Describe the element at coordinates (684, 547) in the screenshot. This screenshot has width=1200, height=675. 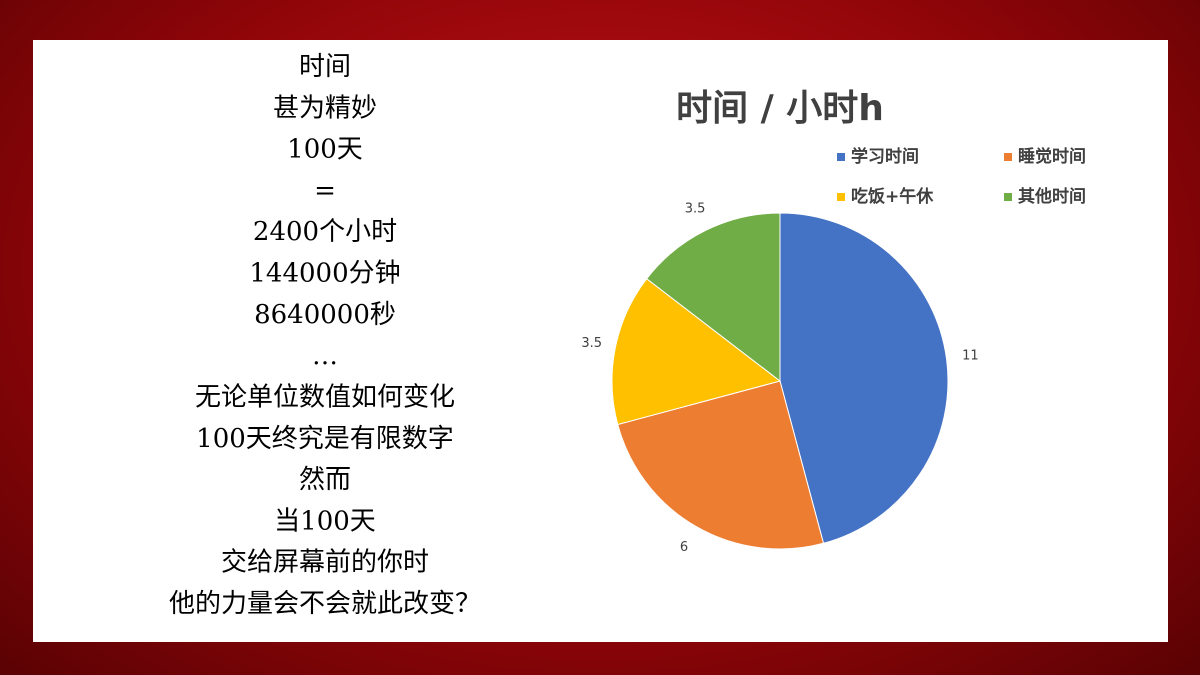
I see `data-label: 6` at that location.